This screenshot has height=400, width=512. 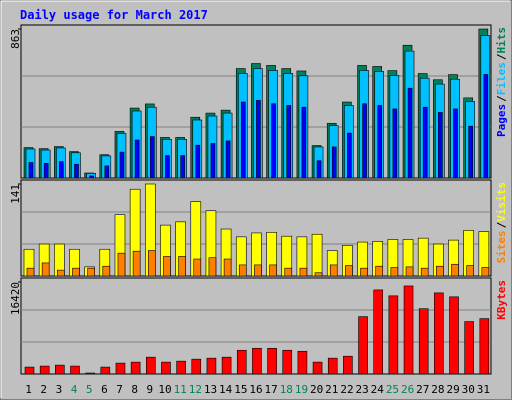 I want to click on x-tick-label: 2, so click(x=43, y=389).